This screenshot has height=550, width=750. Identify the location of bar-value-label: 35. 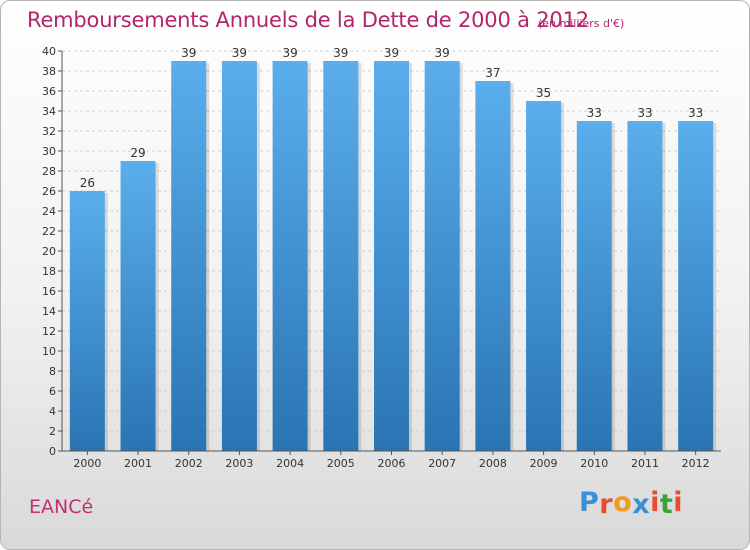
(543, 93).